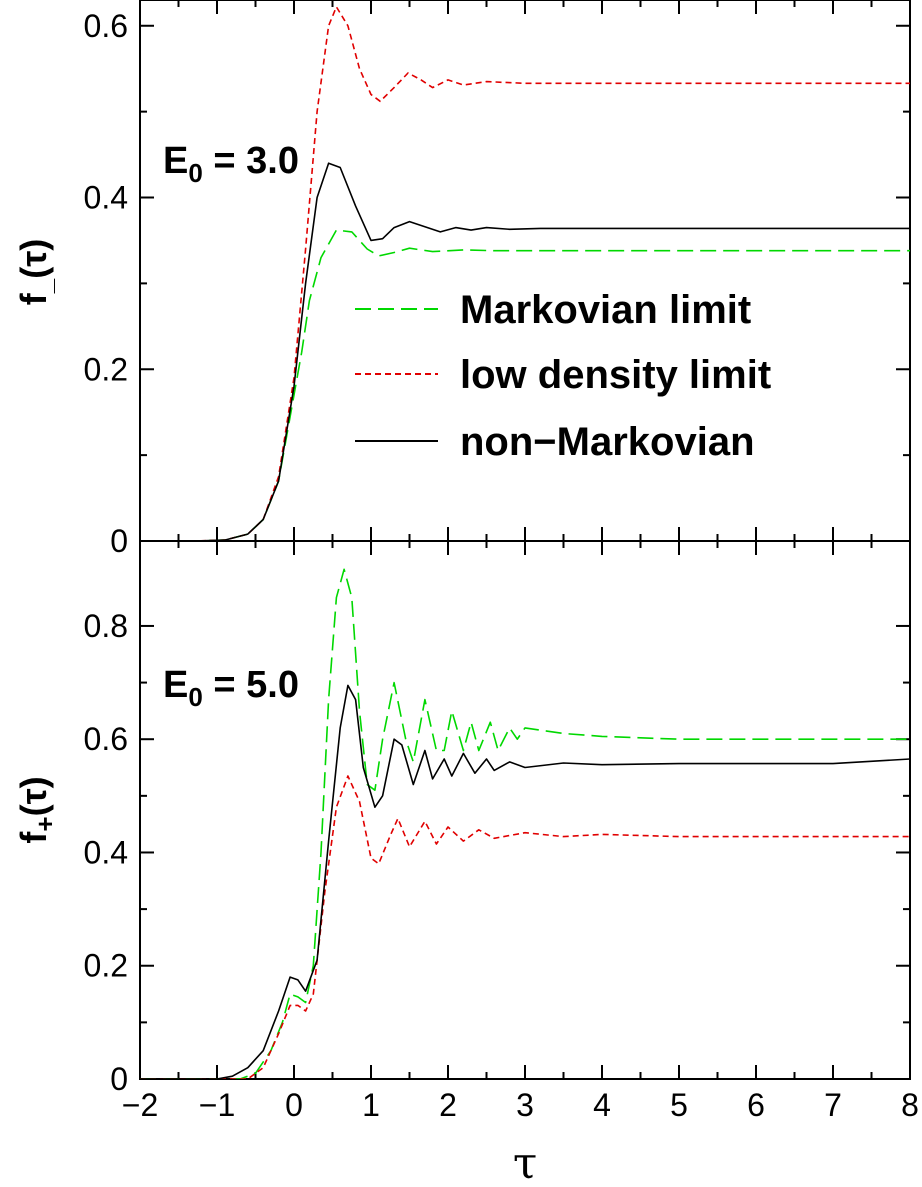 The height and width of the screenshot is (1187, 922). Describe the element at coordinates (833, 1105) in the screenshot. I see `x-tick-label: 7` at that location.